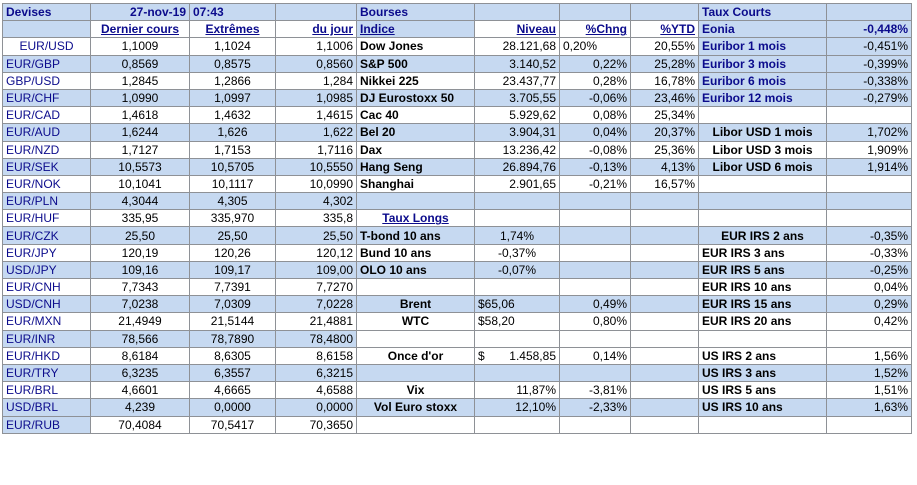 The width and height of the screenshot is (917, 485). What do you see at coordinates (762, 390) in the screenshot?
I see `us-irs-name: US IRS 5 ans` at bounding box center [762, 390].